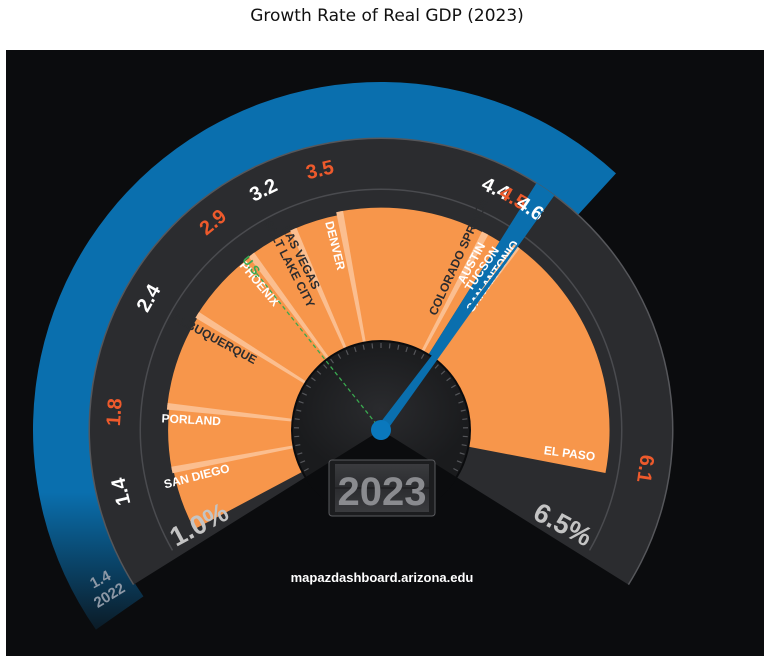  Describe the element at coordinates (387, 16) in the screenshot. I see `chart-title: Growth Rate of Real GDP (2023)` at that location.